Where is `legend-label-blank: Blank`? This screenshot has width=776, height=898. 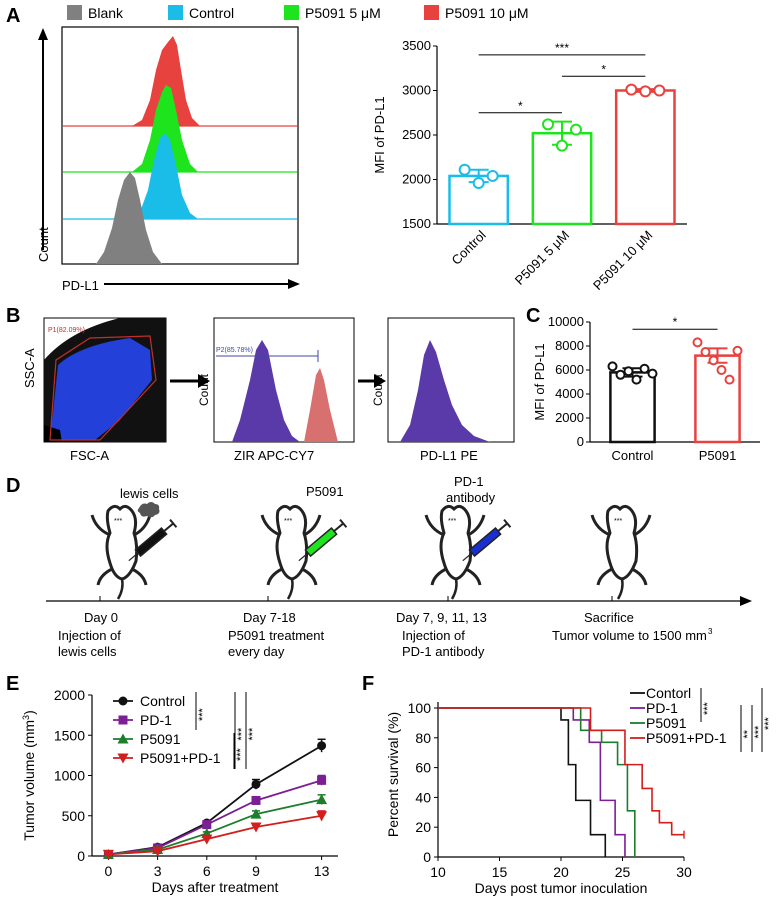
legend-label-blank: Blank is located at coordinates (106, 13).